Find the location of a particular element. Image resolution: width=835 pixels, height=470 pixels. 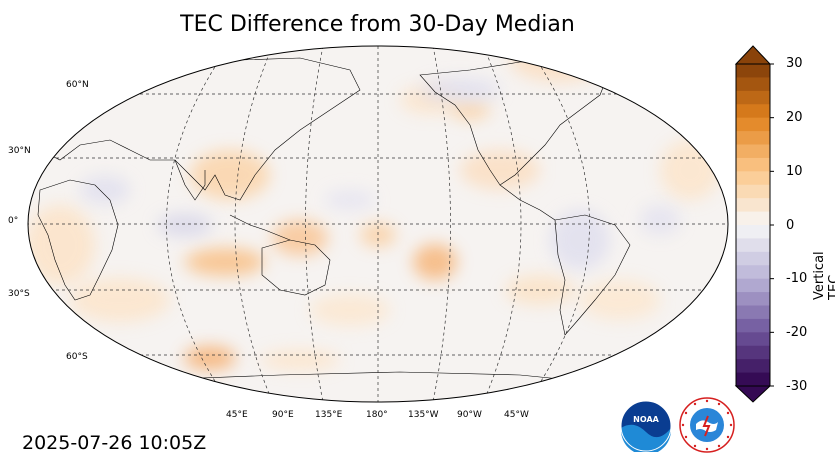

lon-label-90w: 90°W is located at coordinates (469, 415).